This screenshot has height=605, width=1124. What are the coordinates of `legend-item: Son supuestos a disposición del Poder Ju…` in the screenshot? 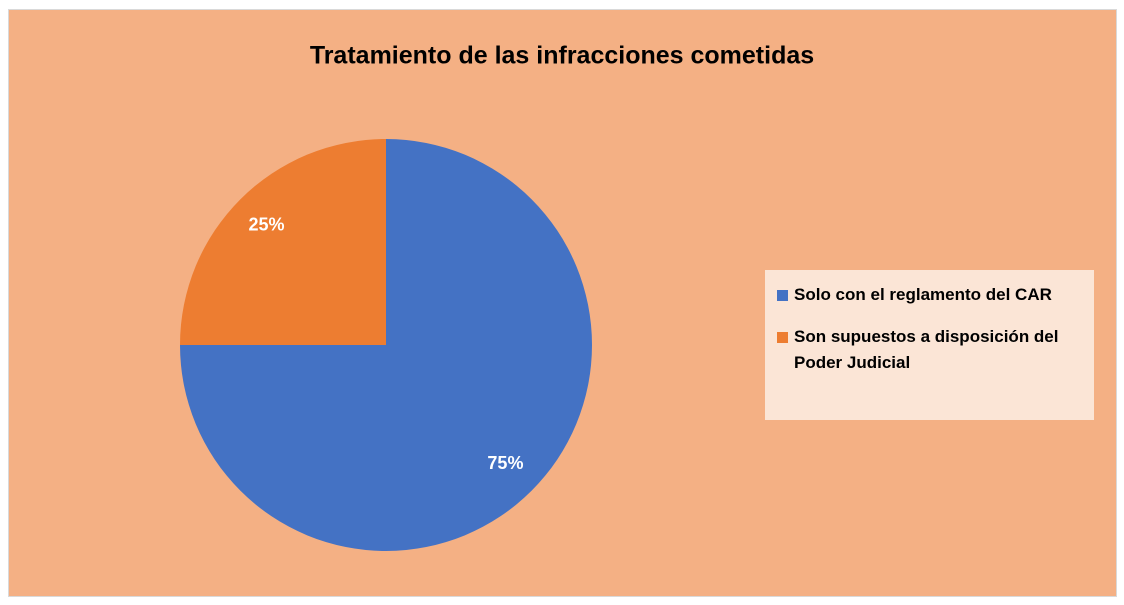 It's located at (930, 350).